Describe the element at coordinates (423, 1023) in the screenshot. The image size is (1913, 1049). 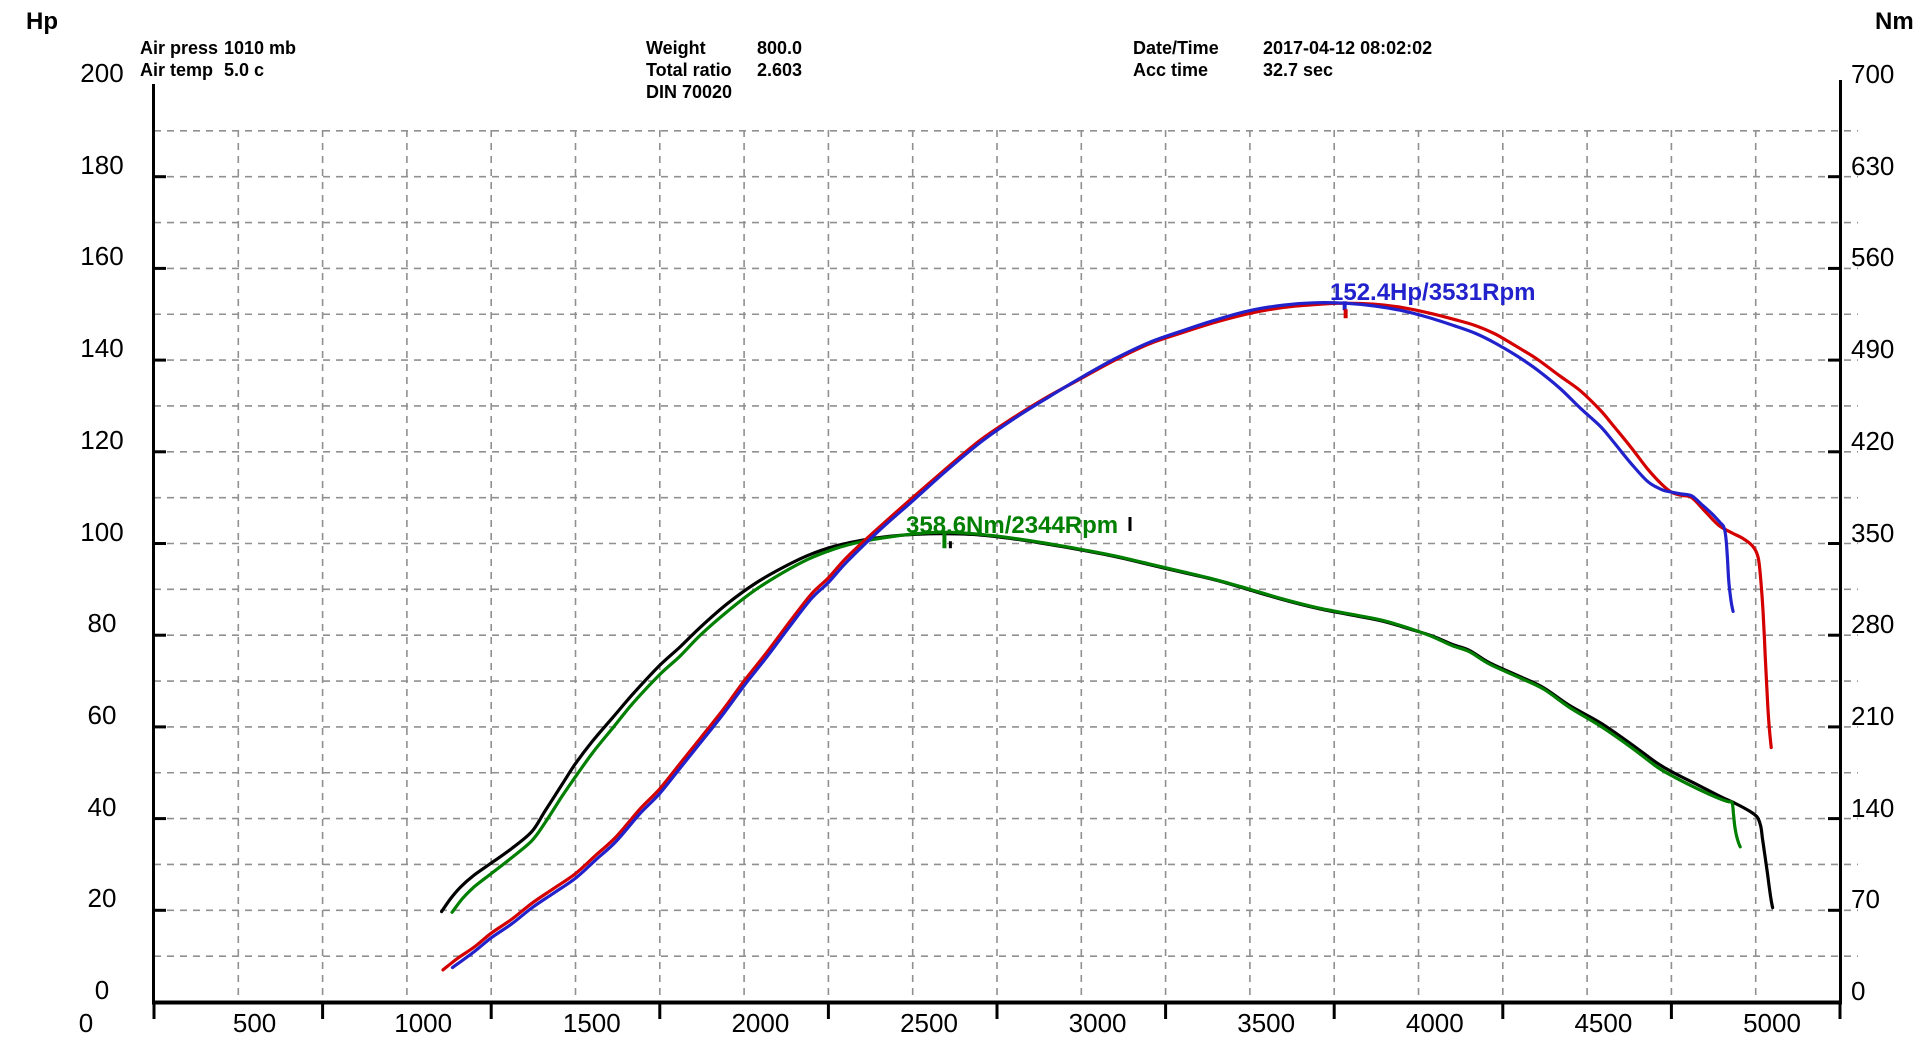
I see `x-axis-tick-label: 1000` at that location.